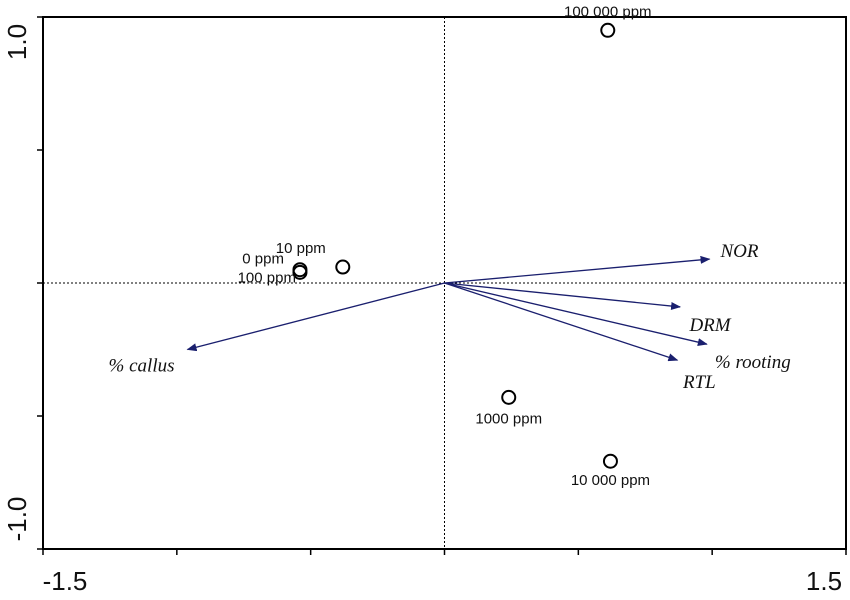 The image size is (850, 600). Describe the element at coordinates (301, 248) in the screenshot. I see `sample-point-label: 10 ppm` at that location.